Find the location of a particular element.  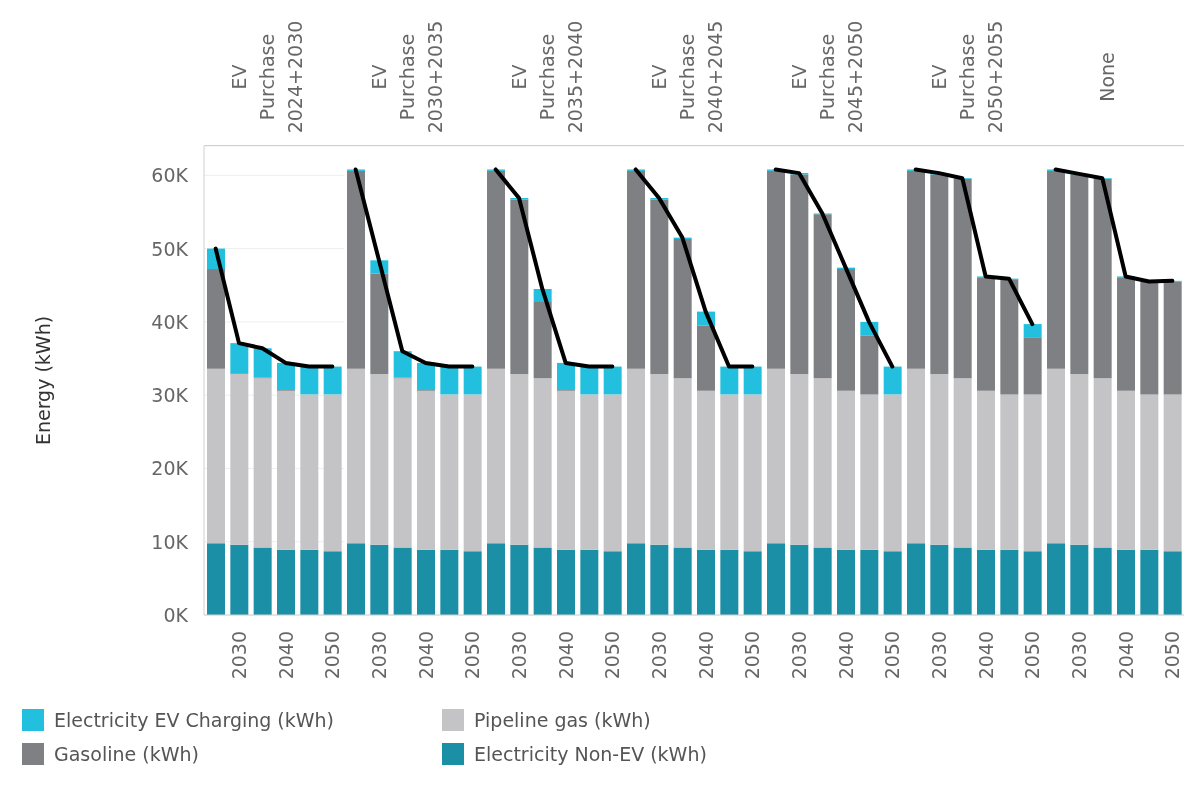

legend-label: Electricity Non-EV (kWh) is located at coordinates (590, 754).